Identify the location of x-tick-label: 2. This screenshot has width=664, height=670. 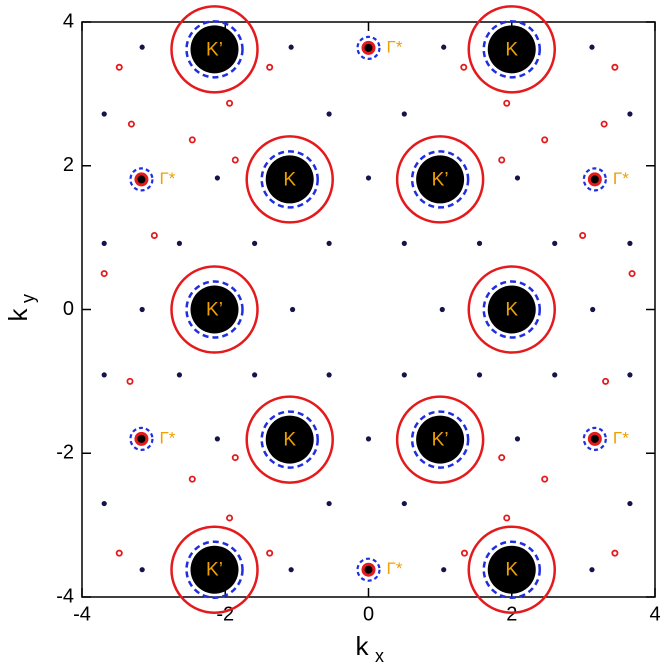
(511, 614).